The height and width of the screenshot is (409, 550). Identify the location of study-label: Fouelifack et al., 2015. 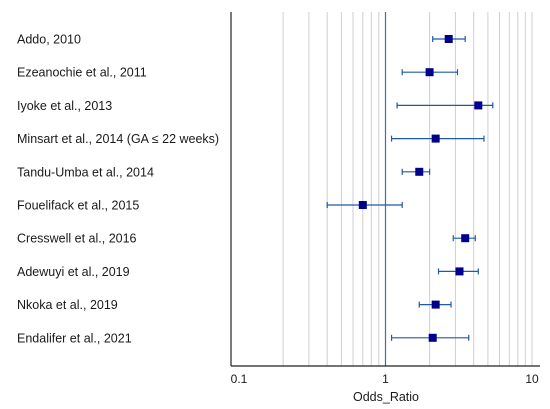
(78, 206).